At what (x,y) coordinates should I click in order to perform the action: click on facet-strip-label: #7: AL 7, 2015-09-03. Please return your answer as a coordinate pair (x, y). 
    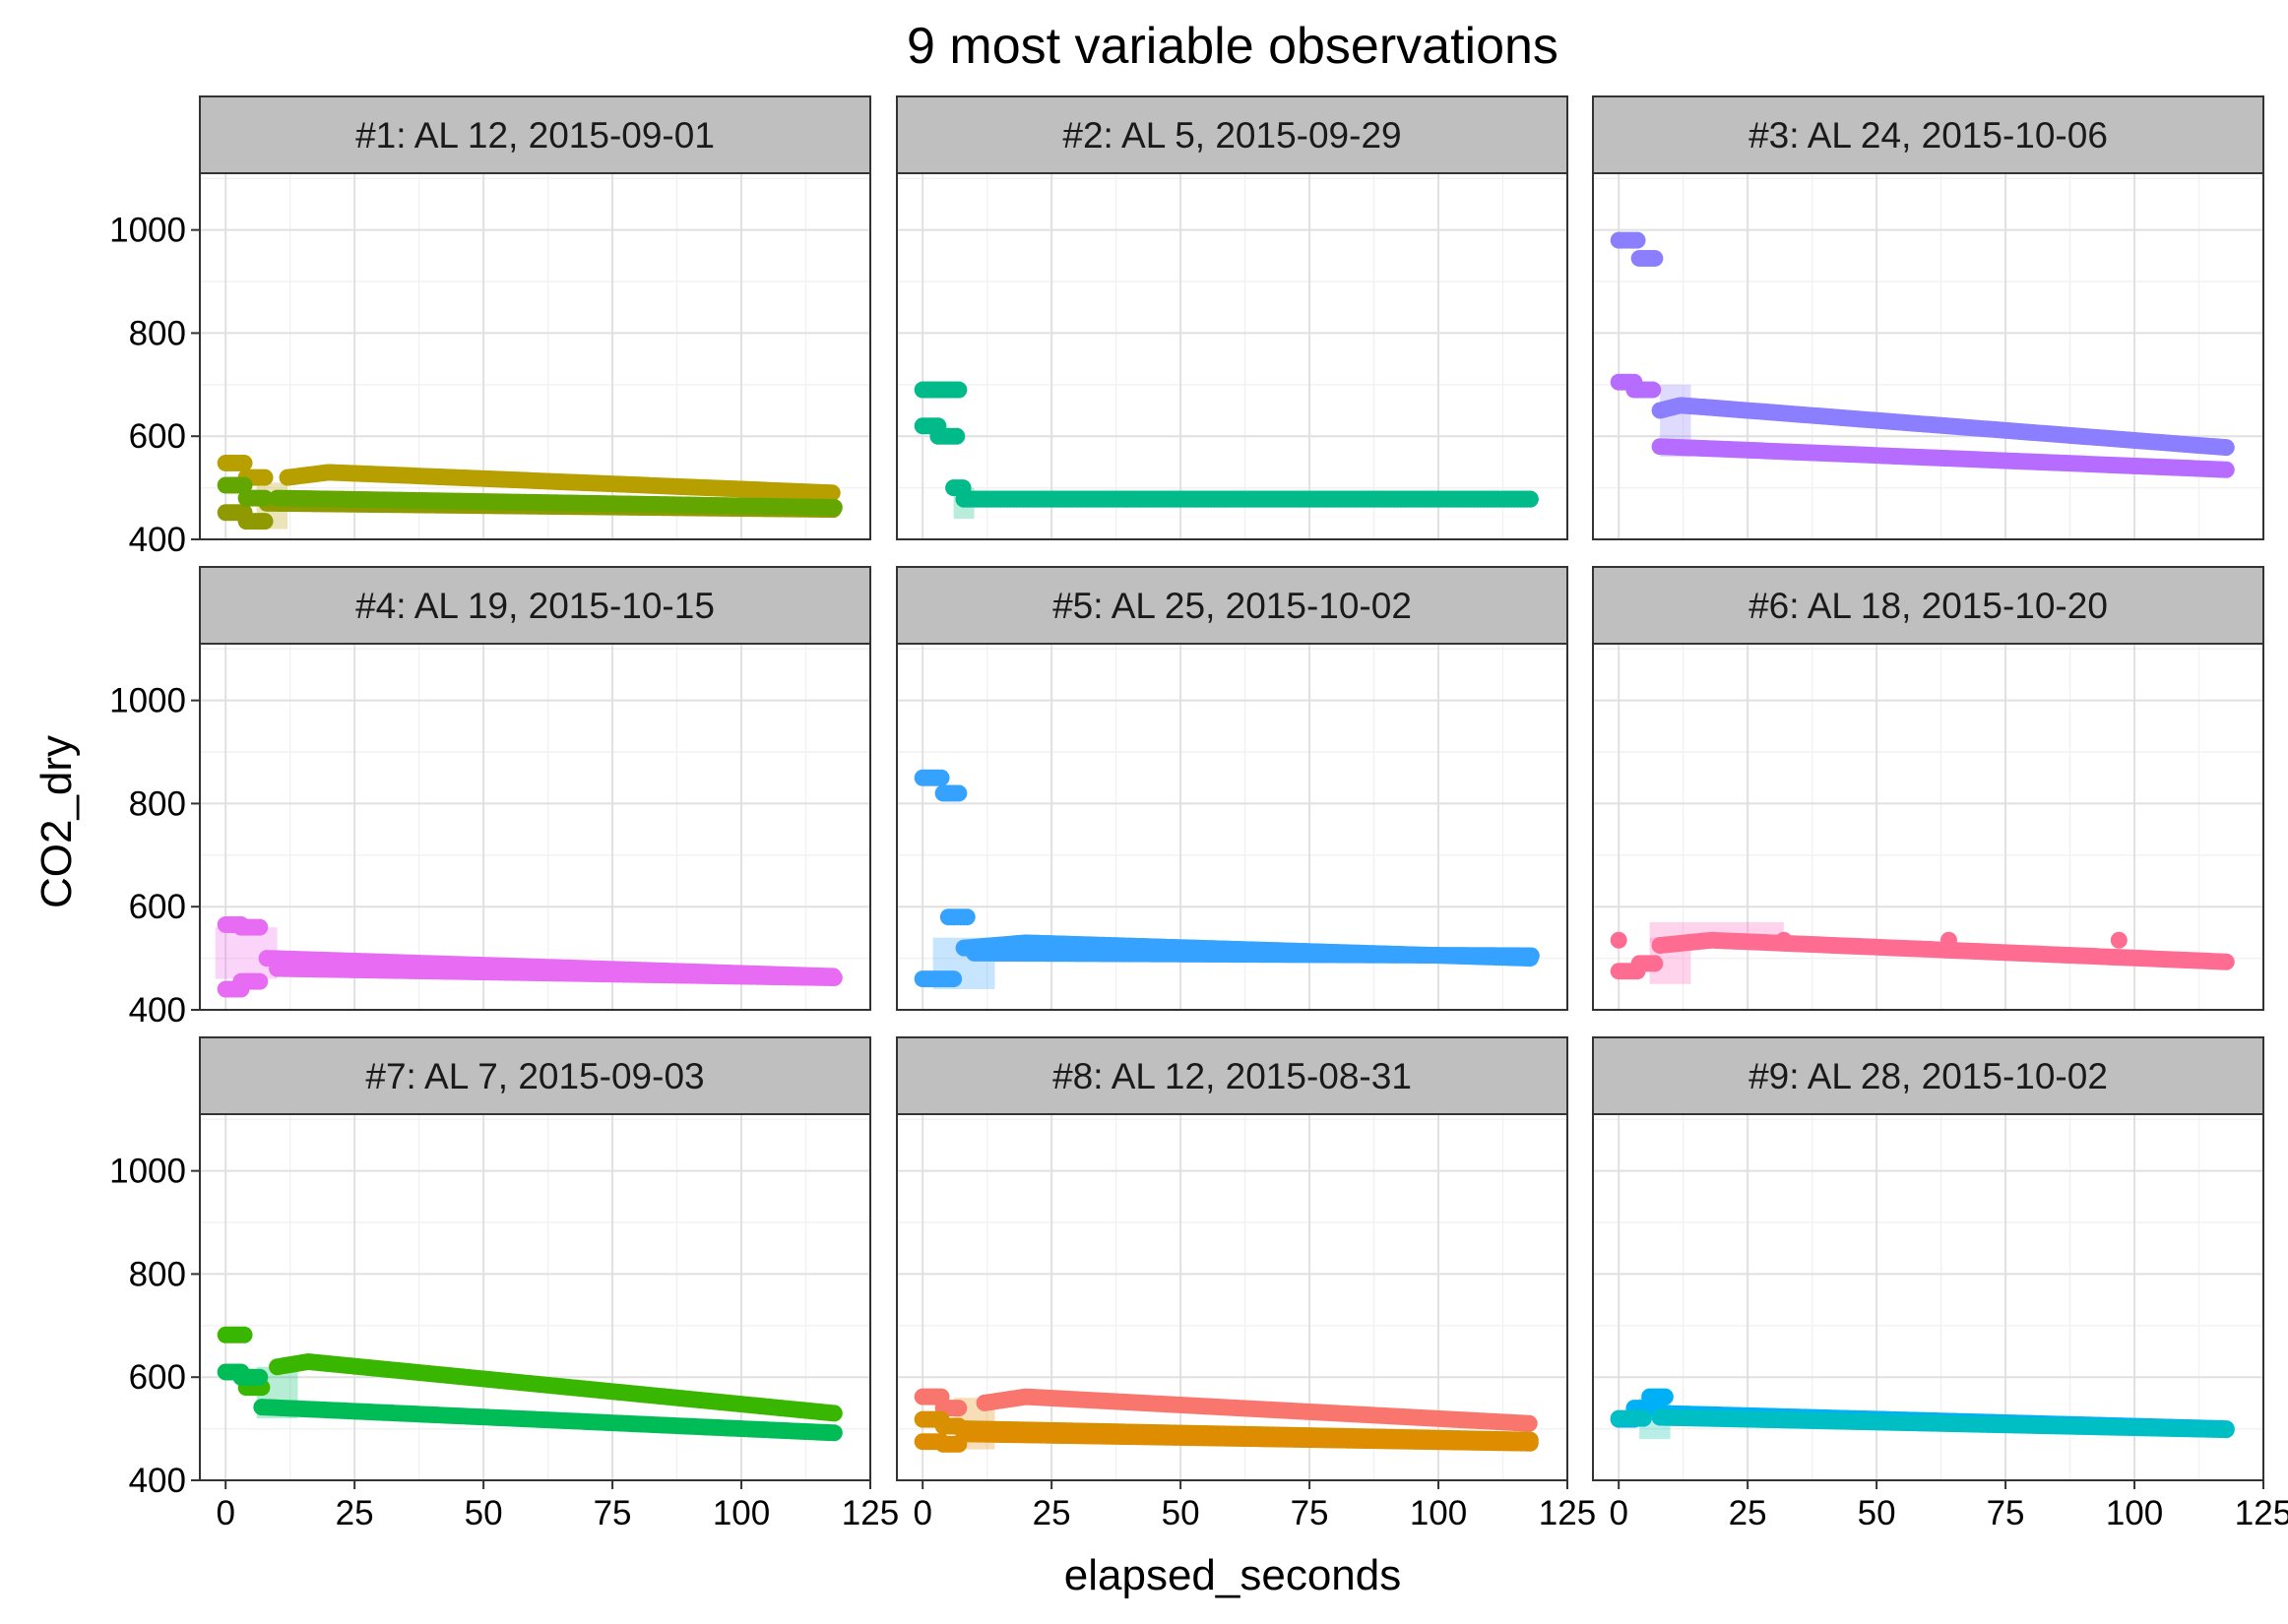
    Looking at the image, I should click on (535, 1076).